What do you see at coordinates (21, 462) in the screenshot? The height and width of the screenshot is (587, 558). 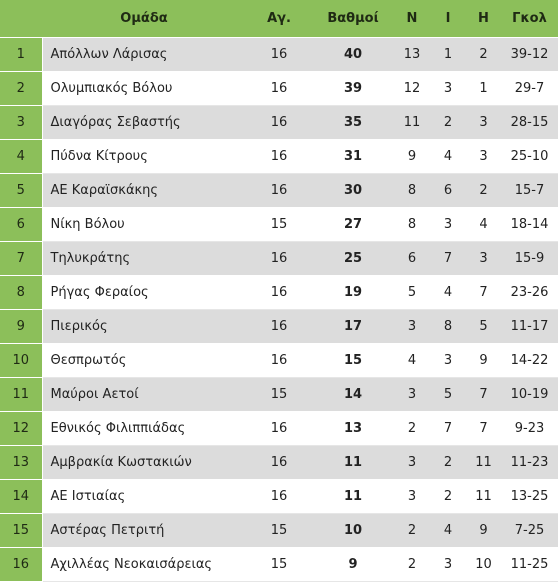 I see `position-cell: 13` at bounding box center [21, 462].